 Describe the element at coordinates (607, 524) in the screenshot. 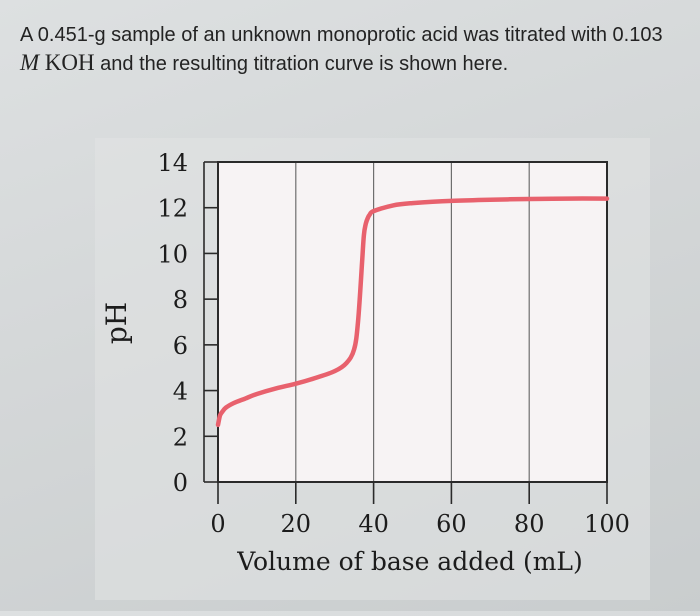

I see `x-tick-label: 100` at that location.